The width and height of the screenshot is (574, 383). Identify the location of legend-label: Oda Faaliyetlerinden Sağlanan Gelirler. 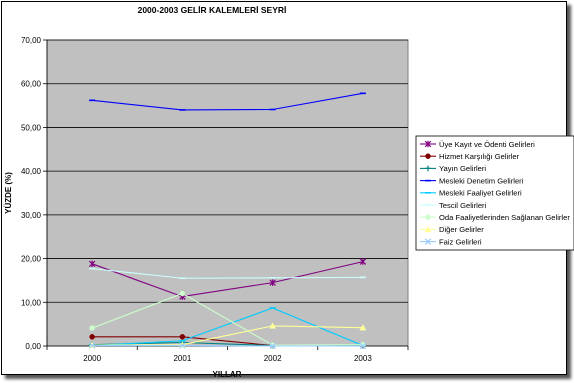
(504, 217).